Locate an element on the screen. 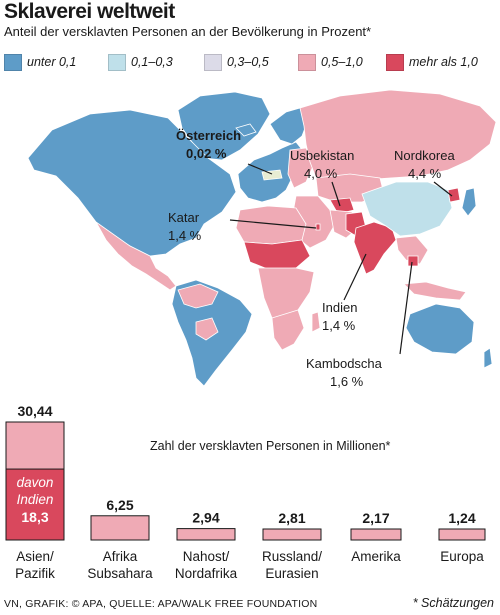 The width and height of the screenshot is (500, 615). bar-value-label-4: 2,81 is located at coordinates (291, 518).